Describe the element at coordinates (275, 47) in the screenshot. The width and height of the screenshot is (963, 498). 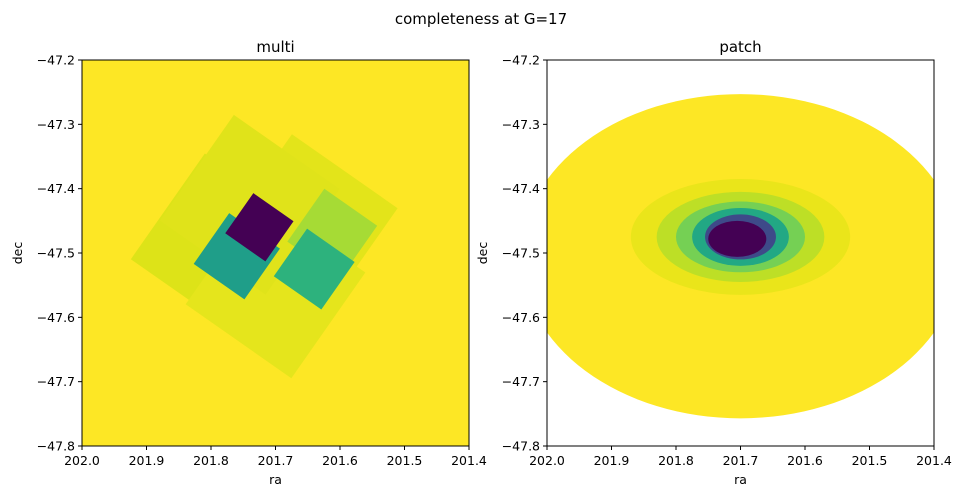
I see `axes-title: multi` at that location.